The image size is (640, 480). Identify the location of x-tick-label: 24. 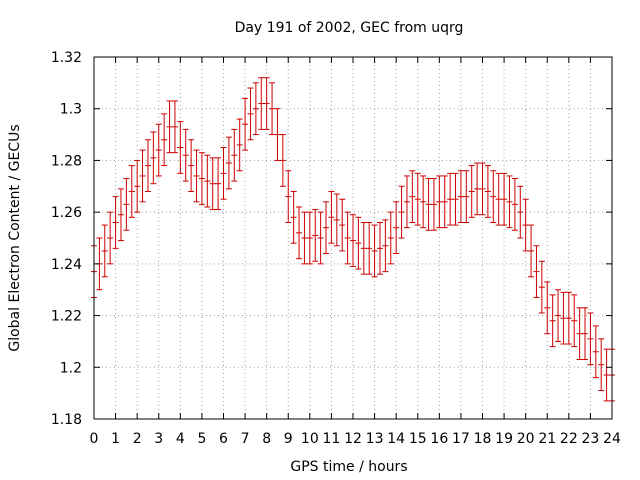
(612, 439).